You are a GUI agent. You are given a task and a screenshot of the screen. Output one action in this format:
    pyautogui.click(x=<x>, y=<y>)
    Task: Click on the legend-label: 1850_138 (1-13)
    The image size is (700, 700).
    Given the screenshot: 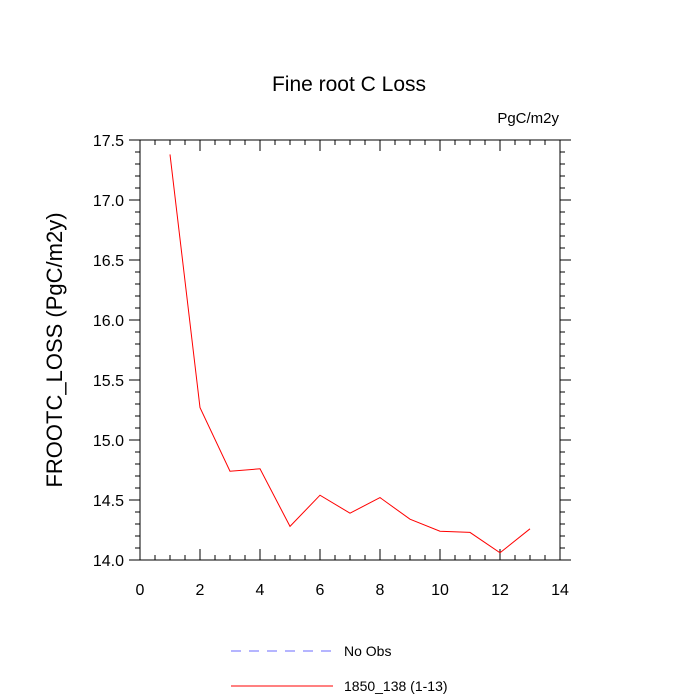 What is the action you would take?
    pyautogui.click(x=396, y=686)
    